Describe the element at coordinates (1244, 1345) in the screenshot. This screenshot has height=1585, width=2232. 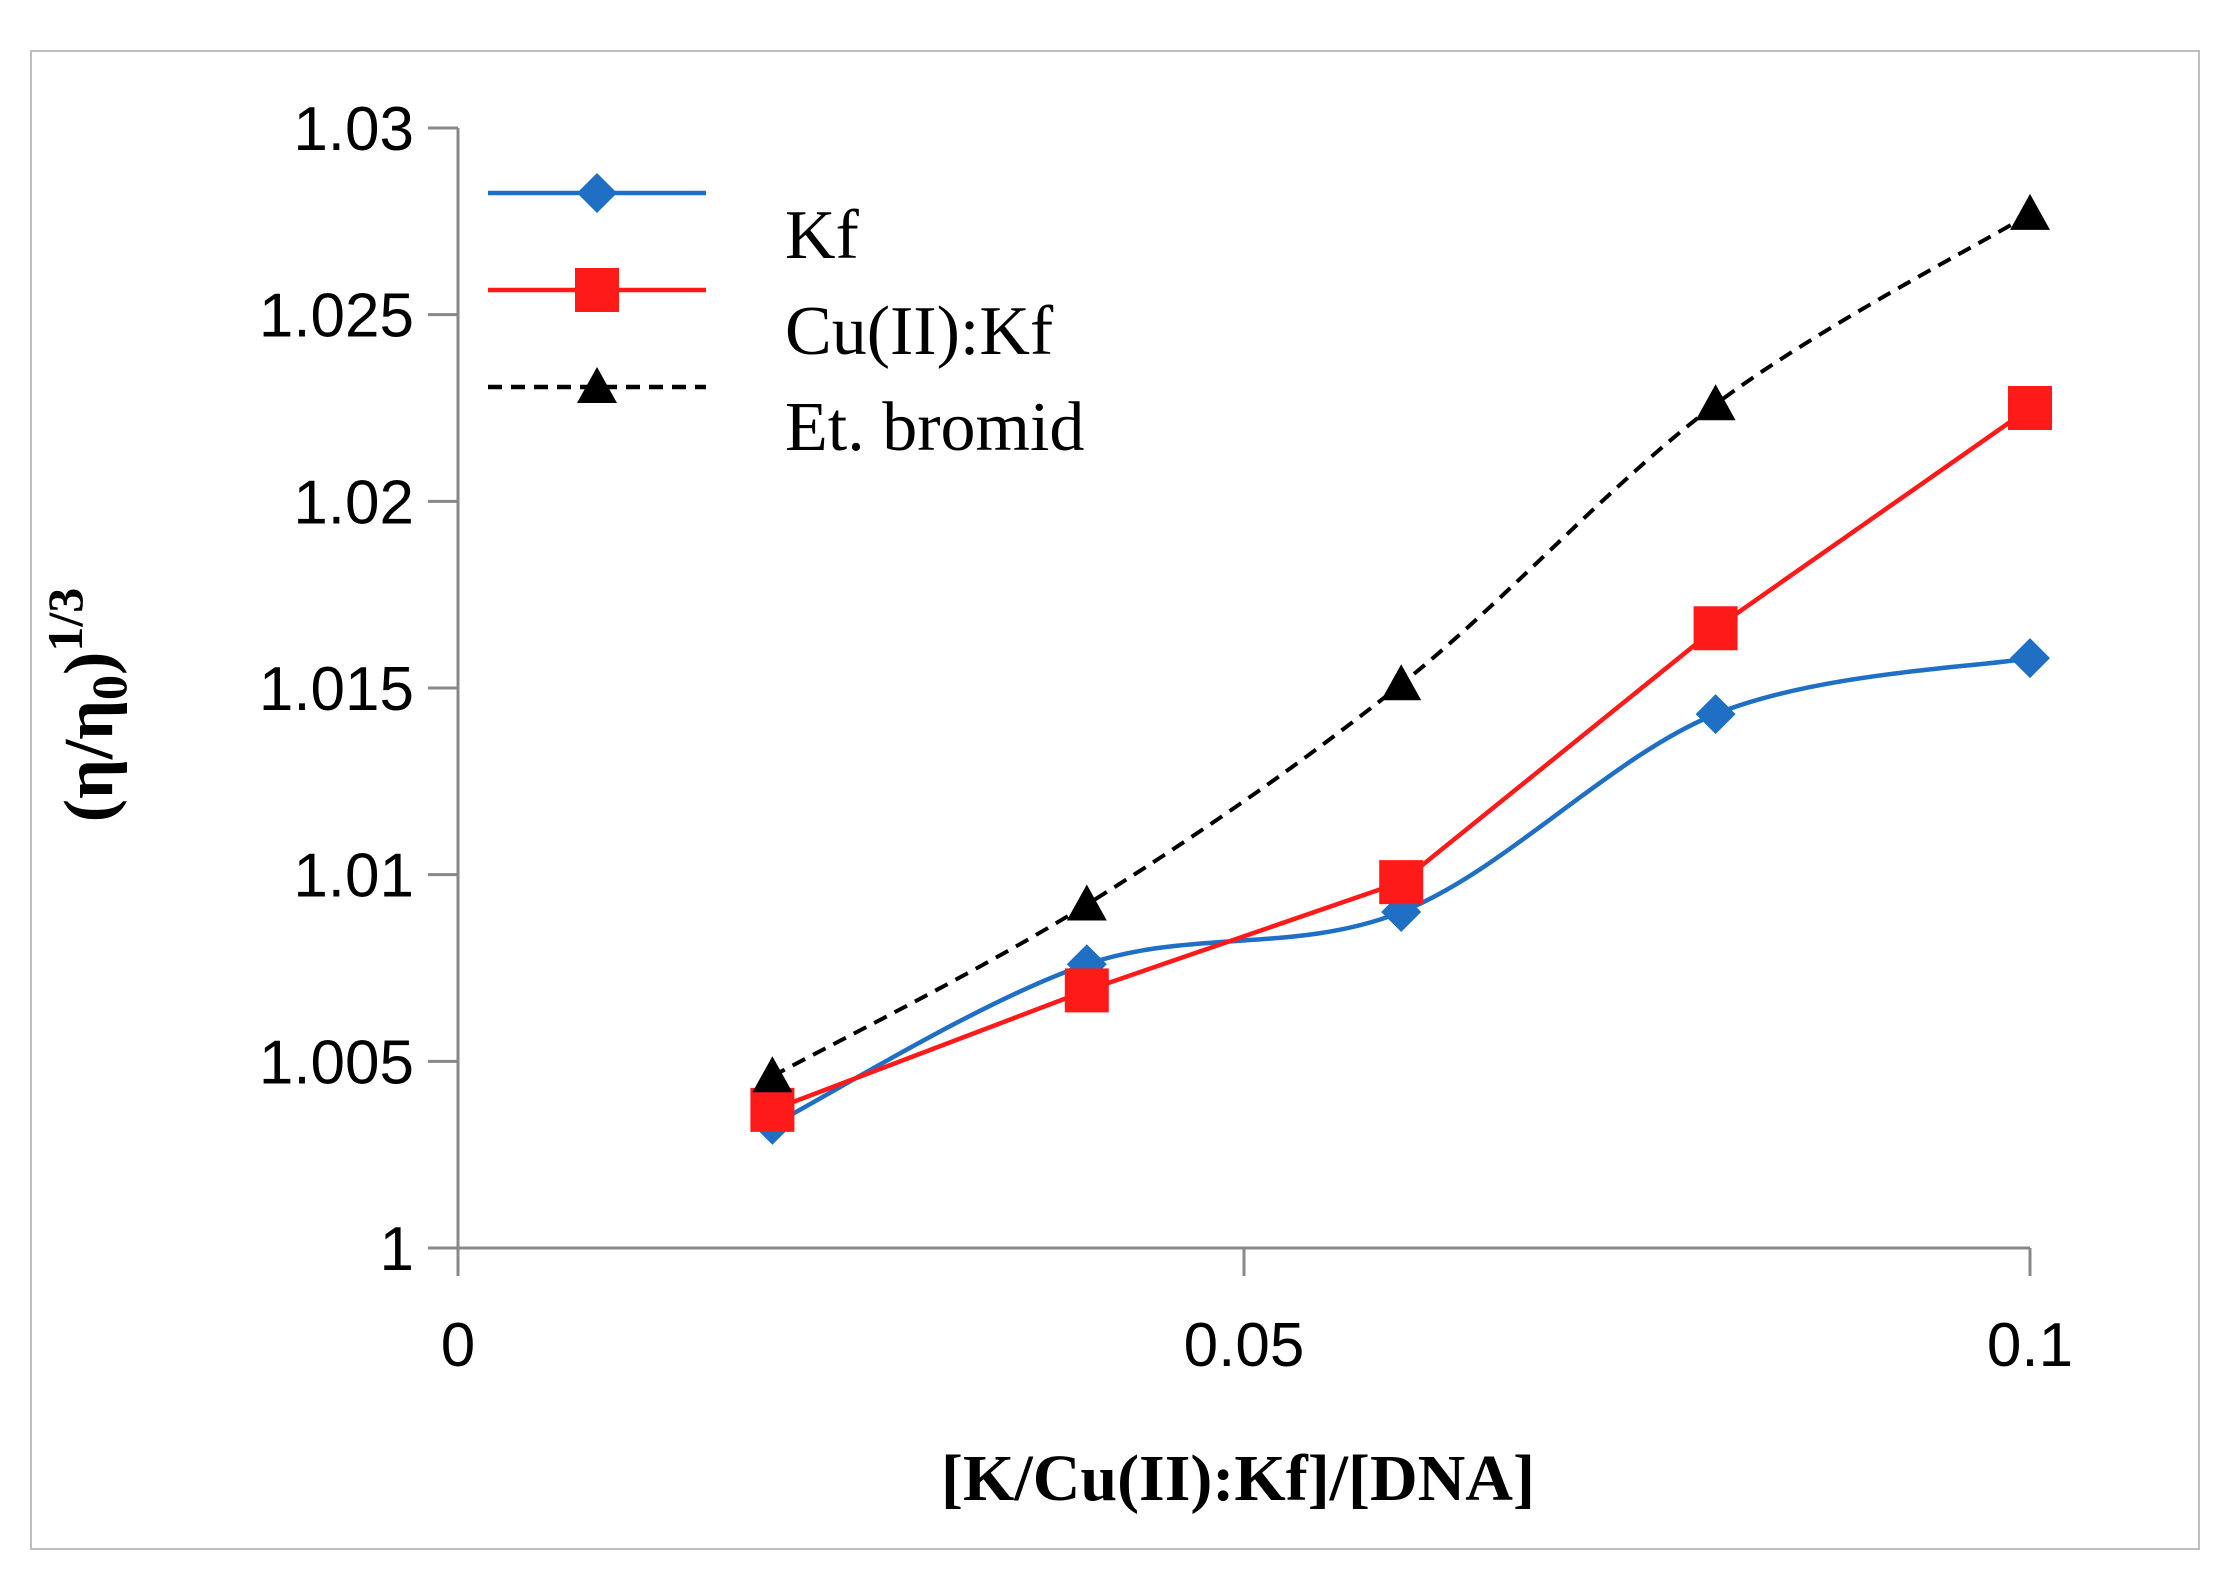
I see `x-tick-label: 0.05` at that location.